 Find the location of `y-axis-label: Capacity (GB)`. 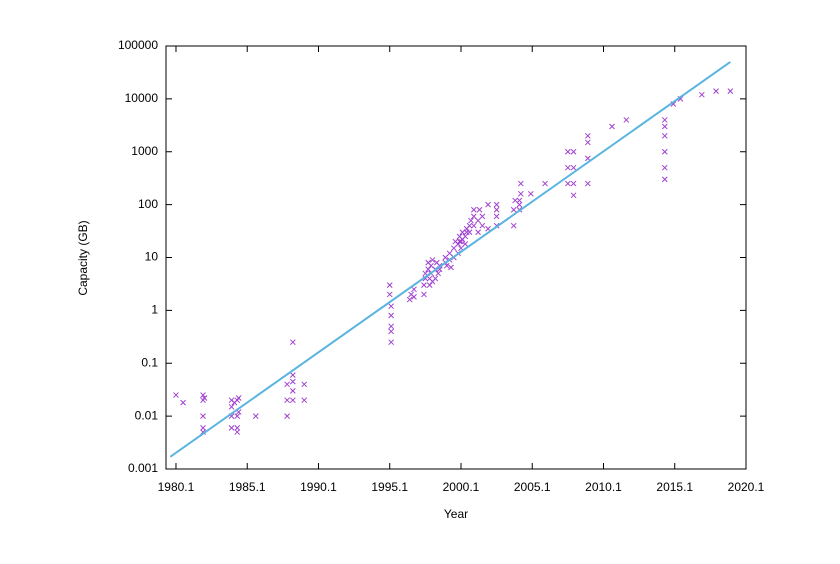

y-axis-label: Capacity (GB) is located at coordinates (83, 257).